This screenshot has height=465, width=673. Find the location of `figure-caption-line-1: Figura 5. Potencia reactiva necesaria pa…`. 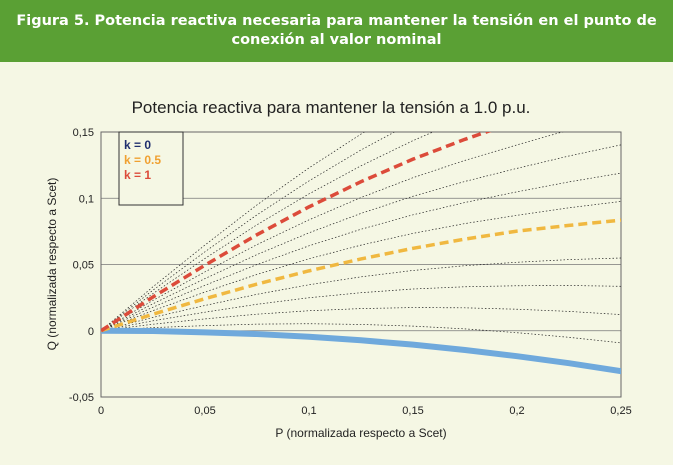

figure-caption-line-1: Figura 5. Potencia reactiva necesaria pa… is located at coordinates (336, 21).